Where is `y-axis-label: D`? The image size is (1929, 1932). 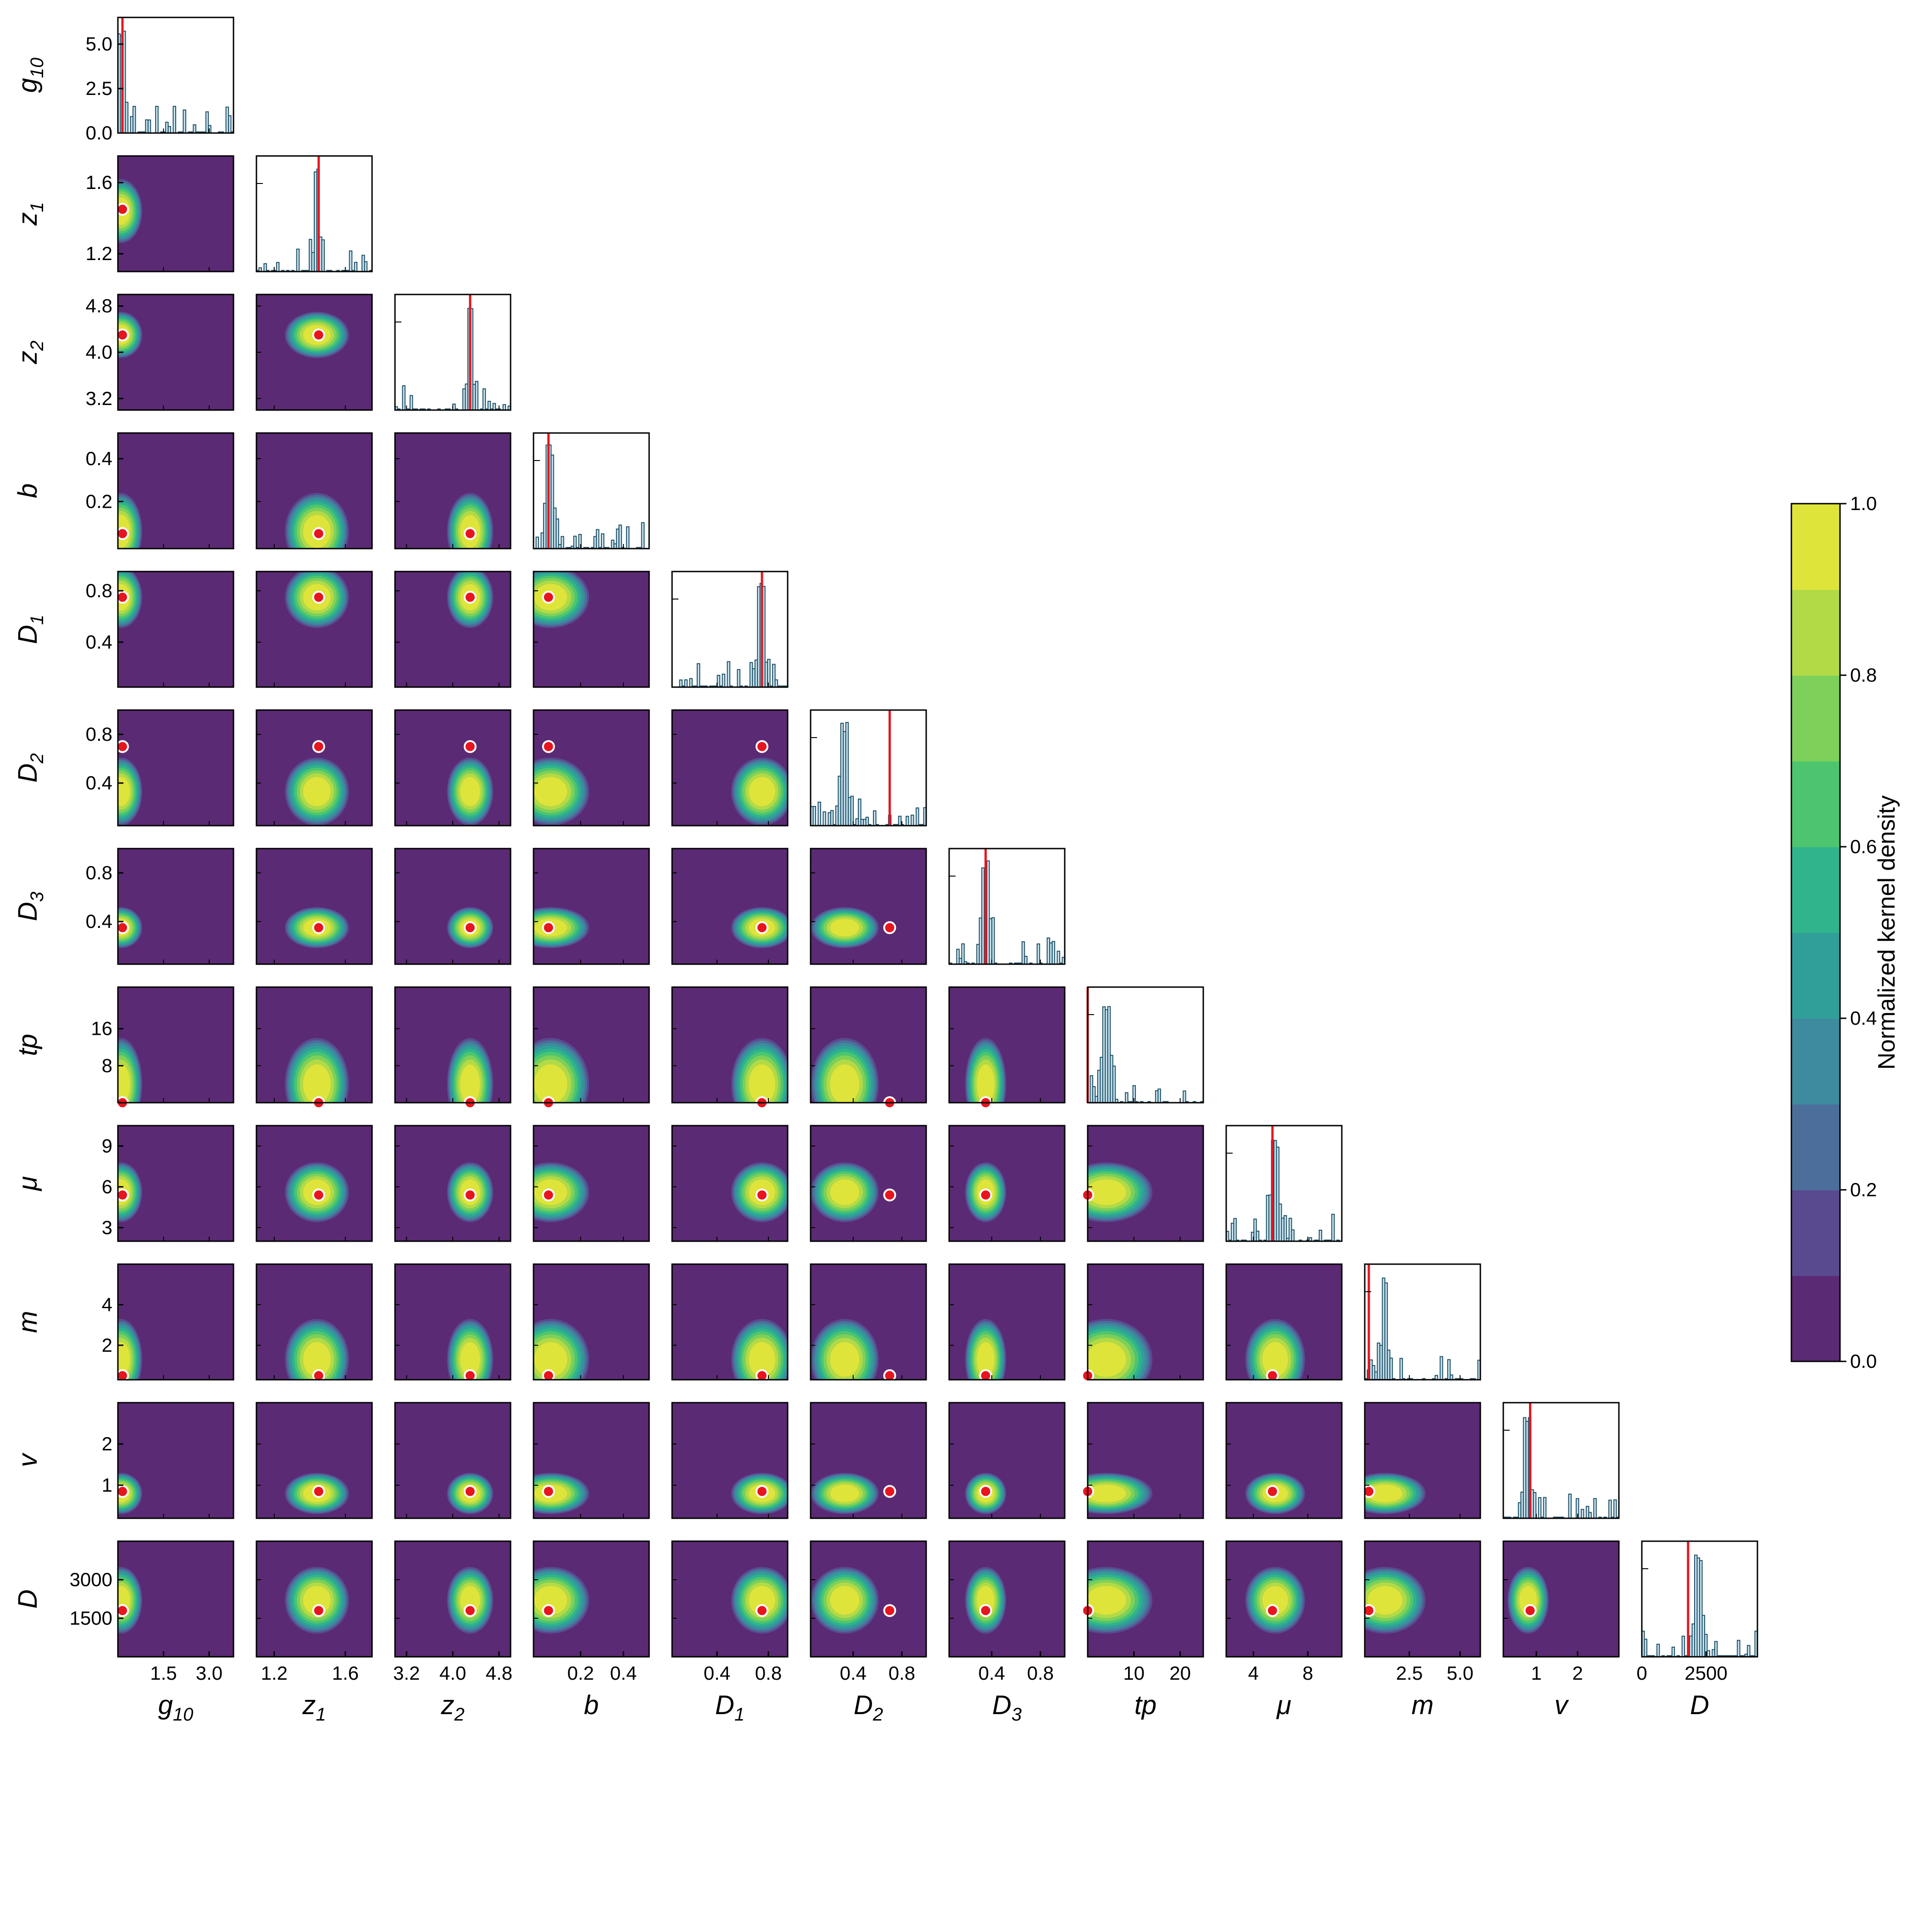 y-axis-label: D is located at coordinates (28, 1599).